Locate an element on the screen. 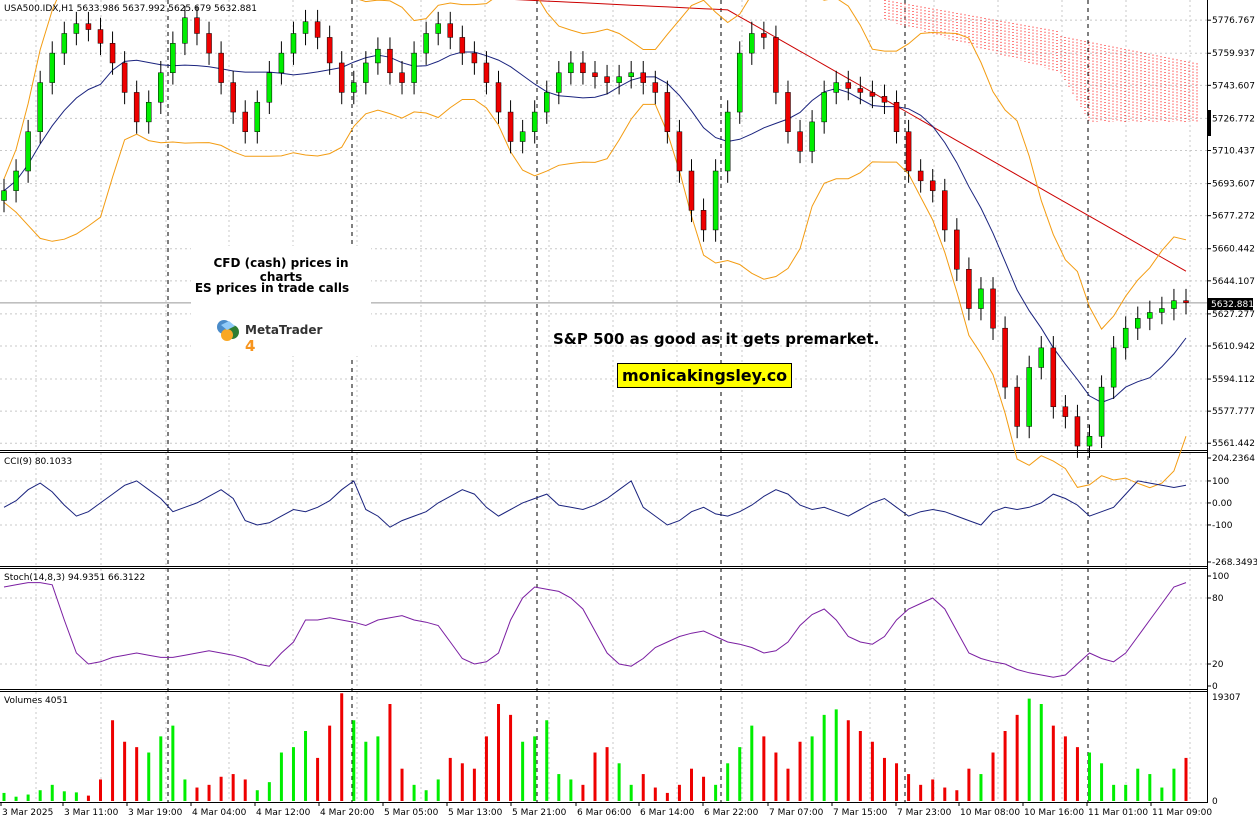 Image resolution: width=1257 pixels, height=821 pixels. time-tick-label: 5 Mar 05:00 is located at coordinates (411, 813).